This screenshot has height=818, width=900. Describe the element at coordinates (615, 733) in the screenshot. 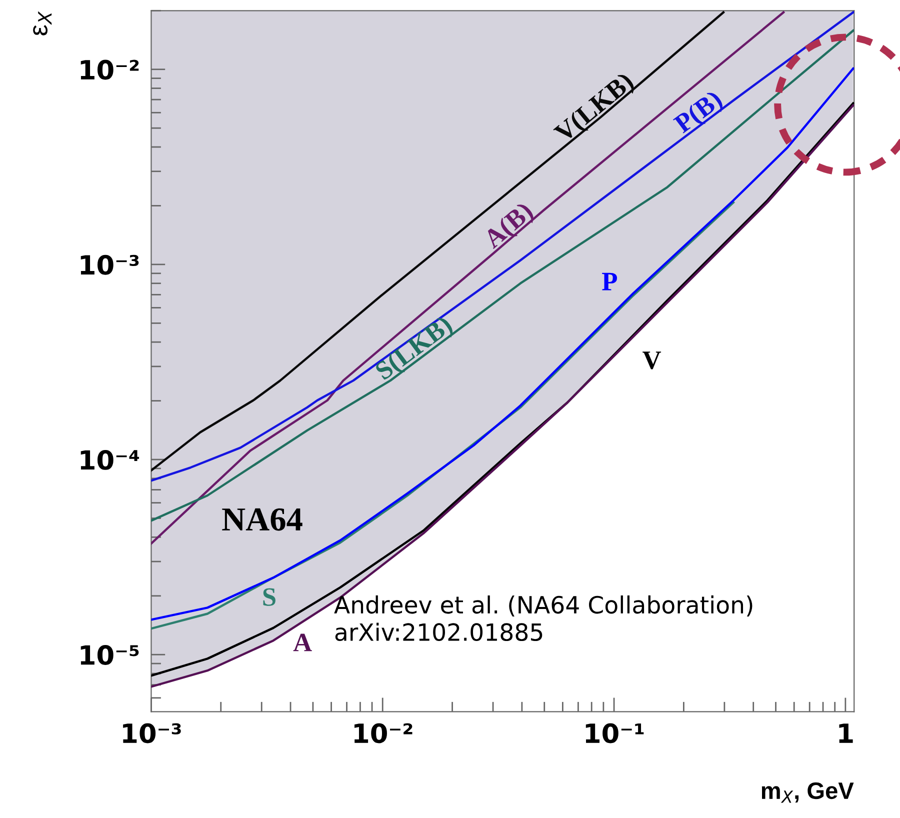

I see `x-tick-label: 10⁻¹` at that location.